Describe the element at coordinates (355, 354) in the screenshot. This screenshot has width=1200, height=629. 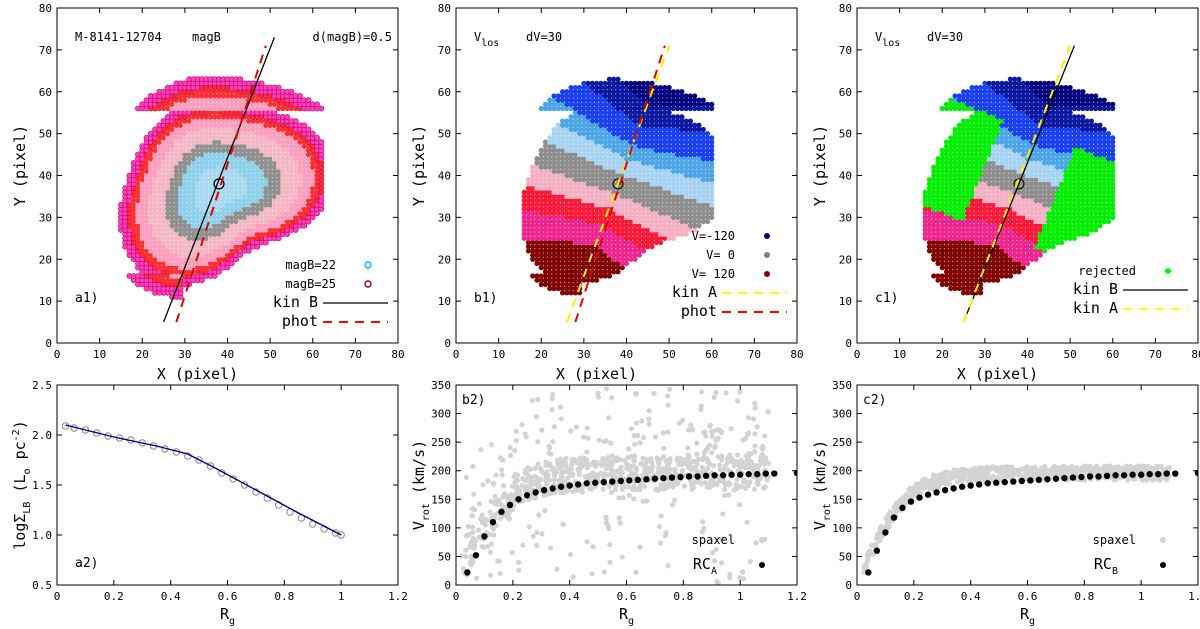
I see `x-tick-label: 70` at that location.